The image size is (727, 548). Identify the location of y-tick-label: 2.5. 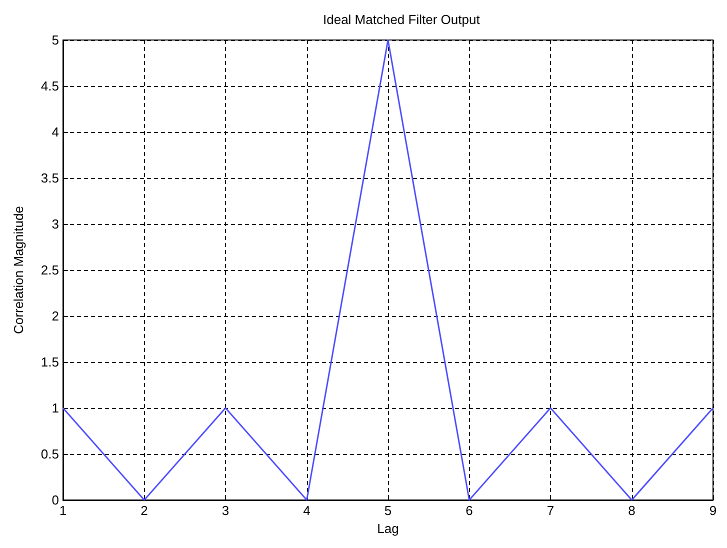
(49, 270).